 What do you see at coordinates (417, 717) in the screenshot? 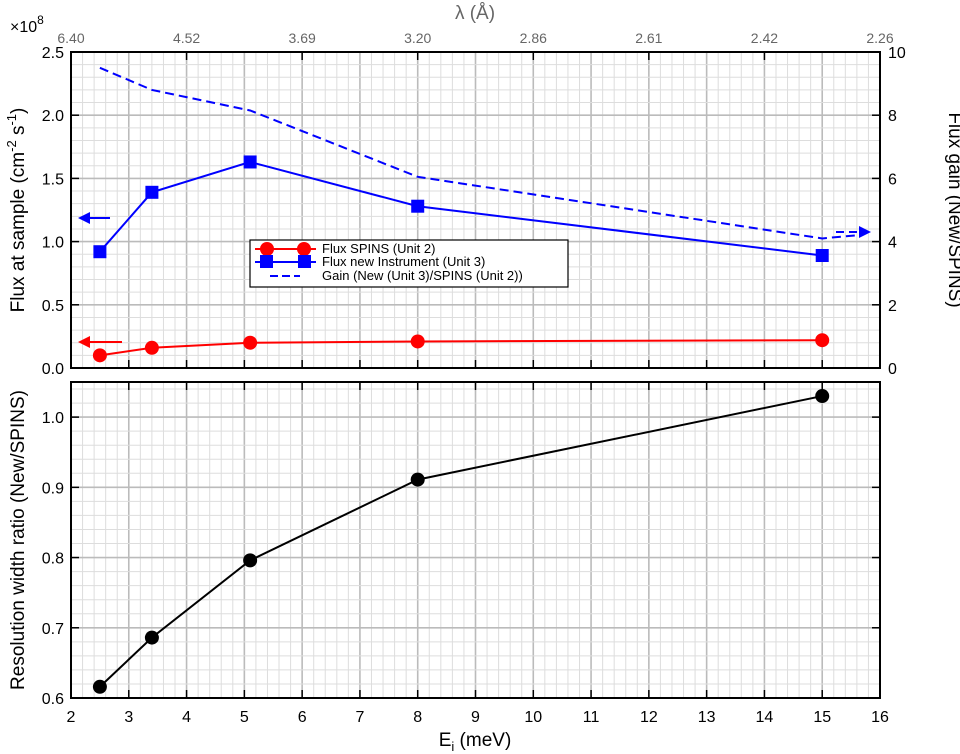
I see `x-tick-label: 8` at bounding box center [417, 717].